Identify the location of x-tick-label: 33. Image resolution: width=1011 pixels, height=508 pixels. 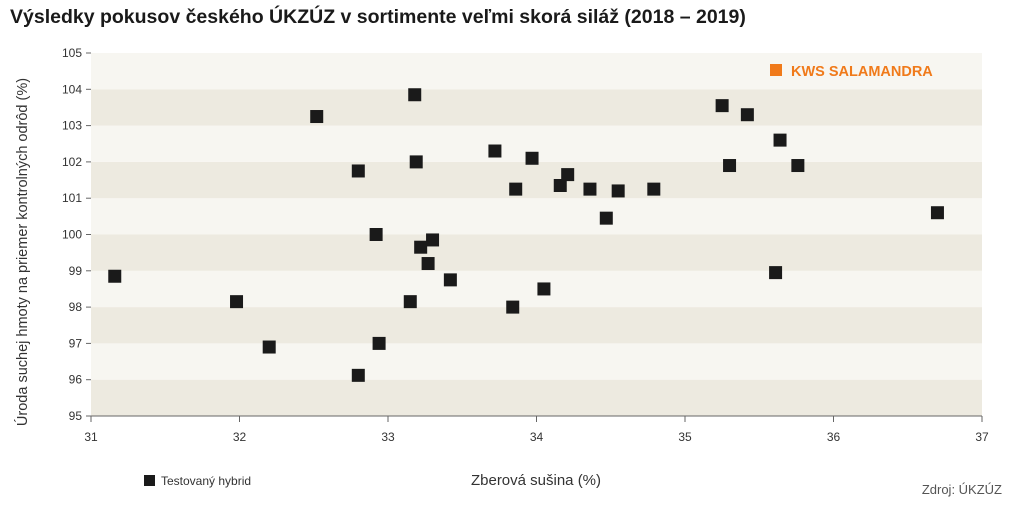
(388, 437).